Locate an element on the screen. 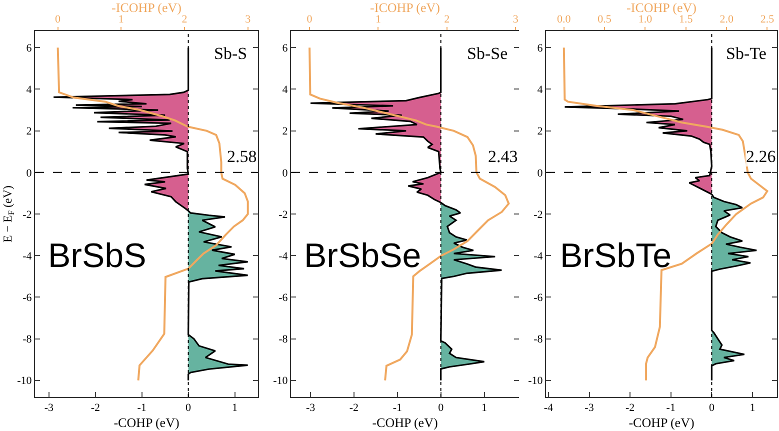 This screenshot has width=779, height=431. x2-tick-label: 0.5 is located at coordinates (605, 20).